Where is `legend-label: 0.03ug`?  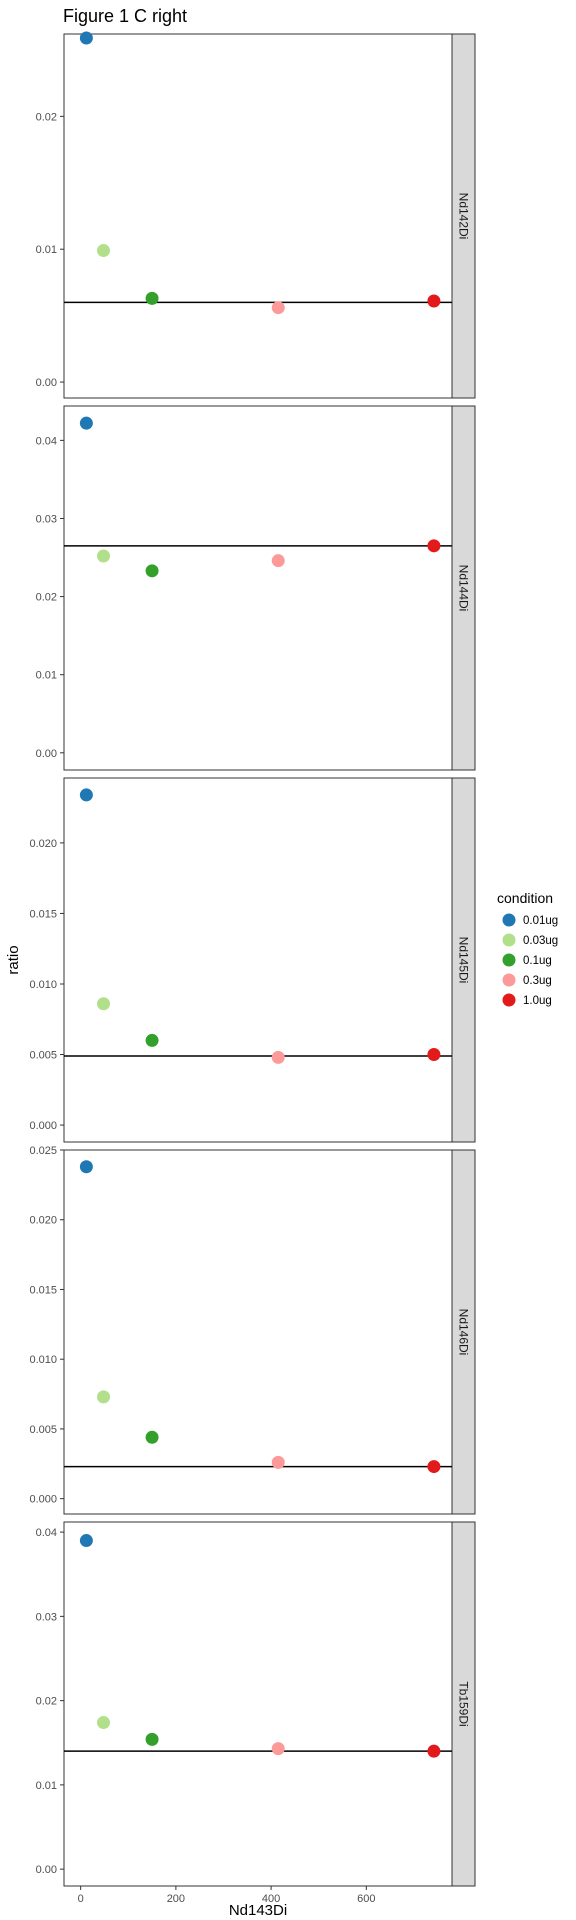
legend-label: 0.03ug is located at coordinates (540, 941).